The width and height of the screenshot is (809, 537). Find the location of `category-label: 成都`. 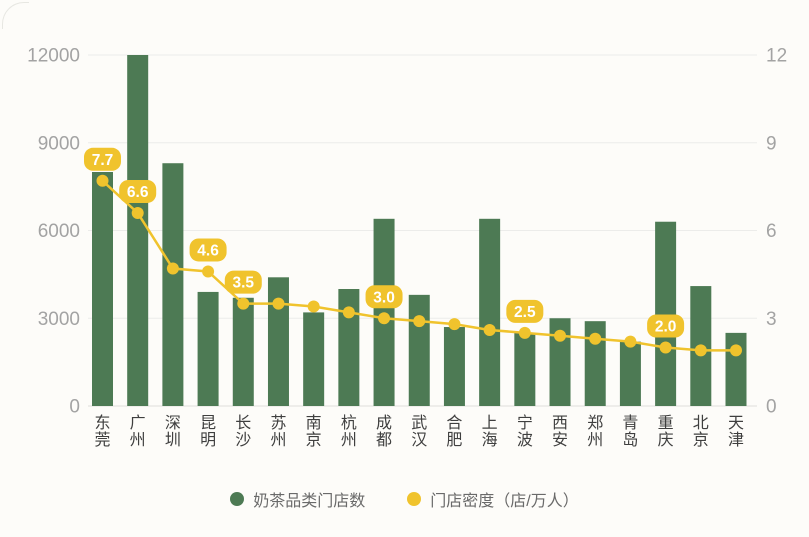

category-label: 成都 is located at coordinates (384, 431).